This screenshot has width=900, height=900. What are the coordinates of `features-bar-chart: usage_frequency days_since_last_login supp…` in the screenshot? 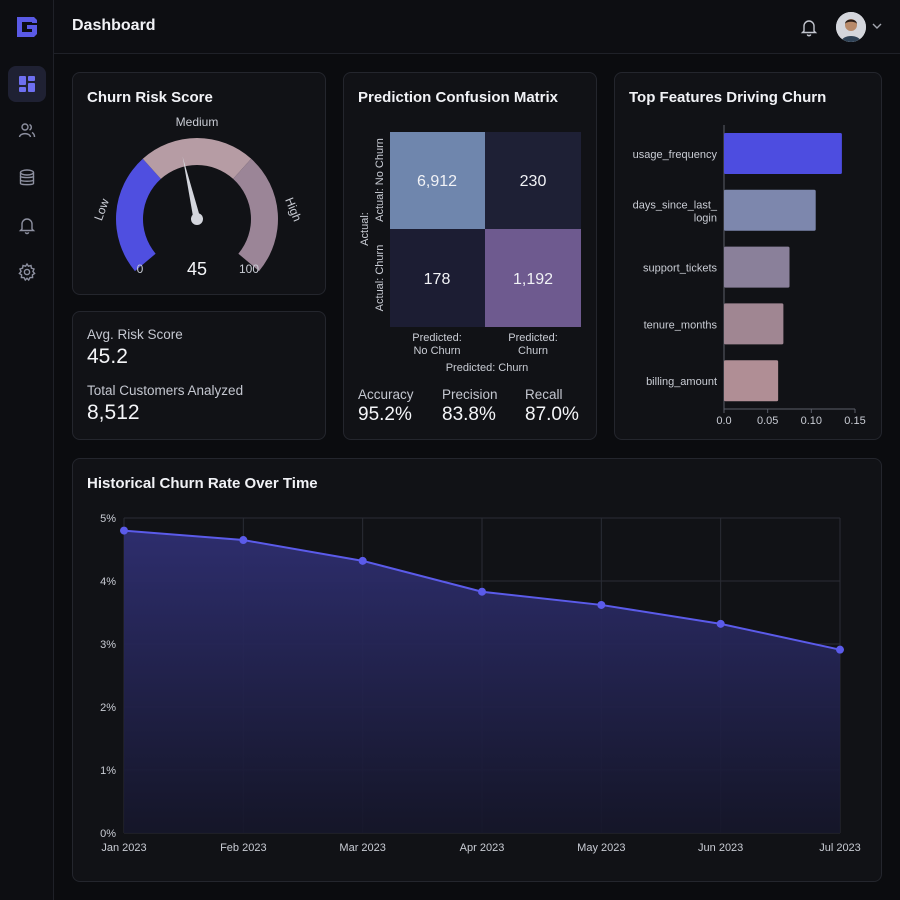 It's located at (749, 276).